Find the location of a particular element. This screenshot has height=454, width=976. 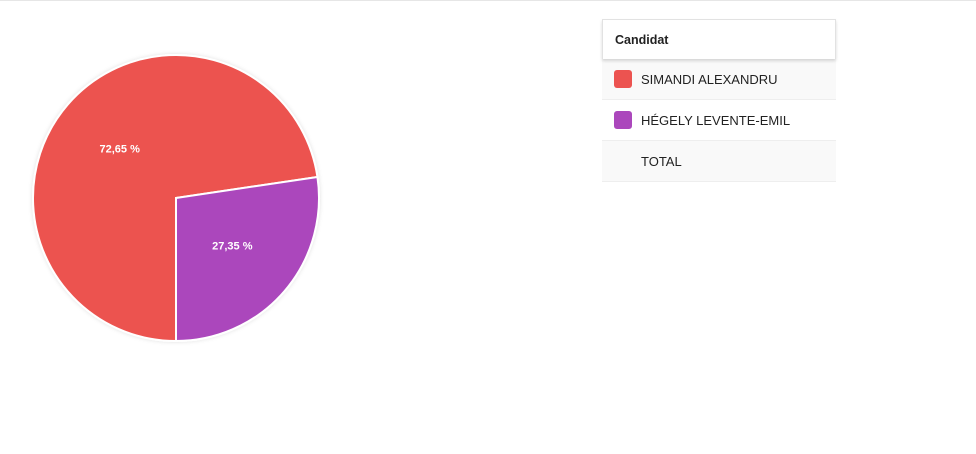

total-row: TOTAL is located at coordinates (719, 161).